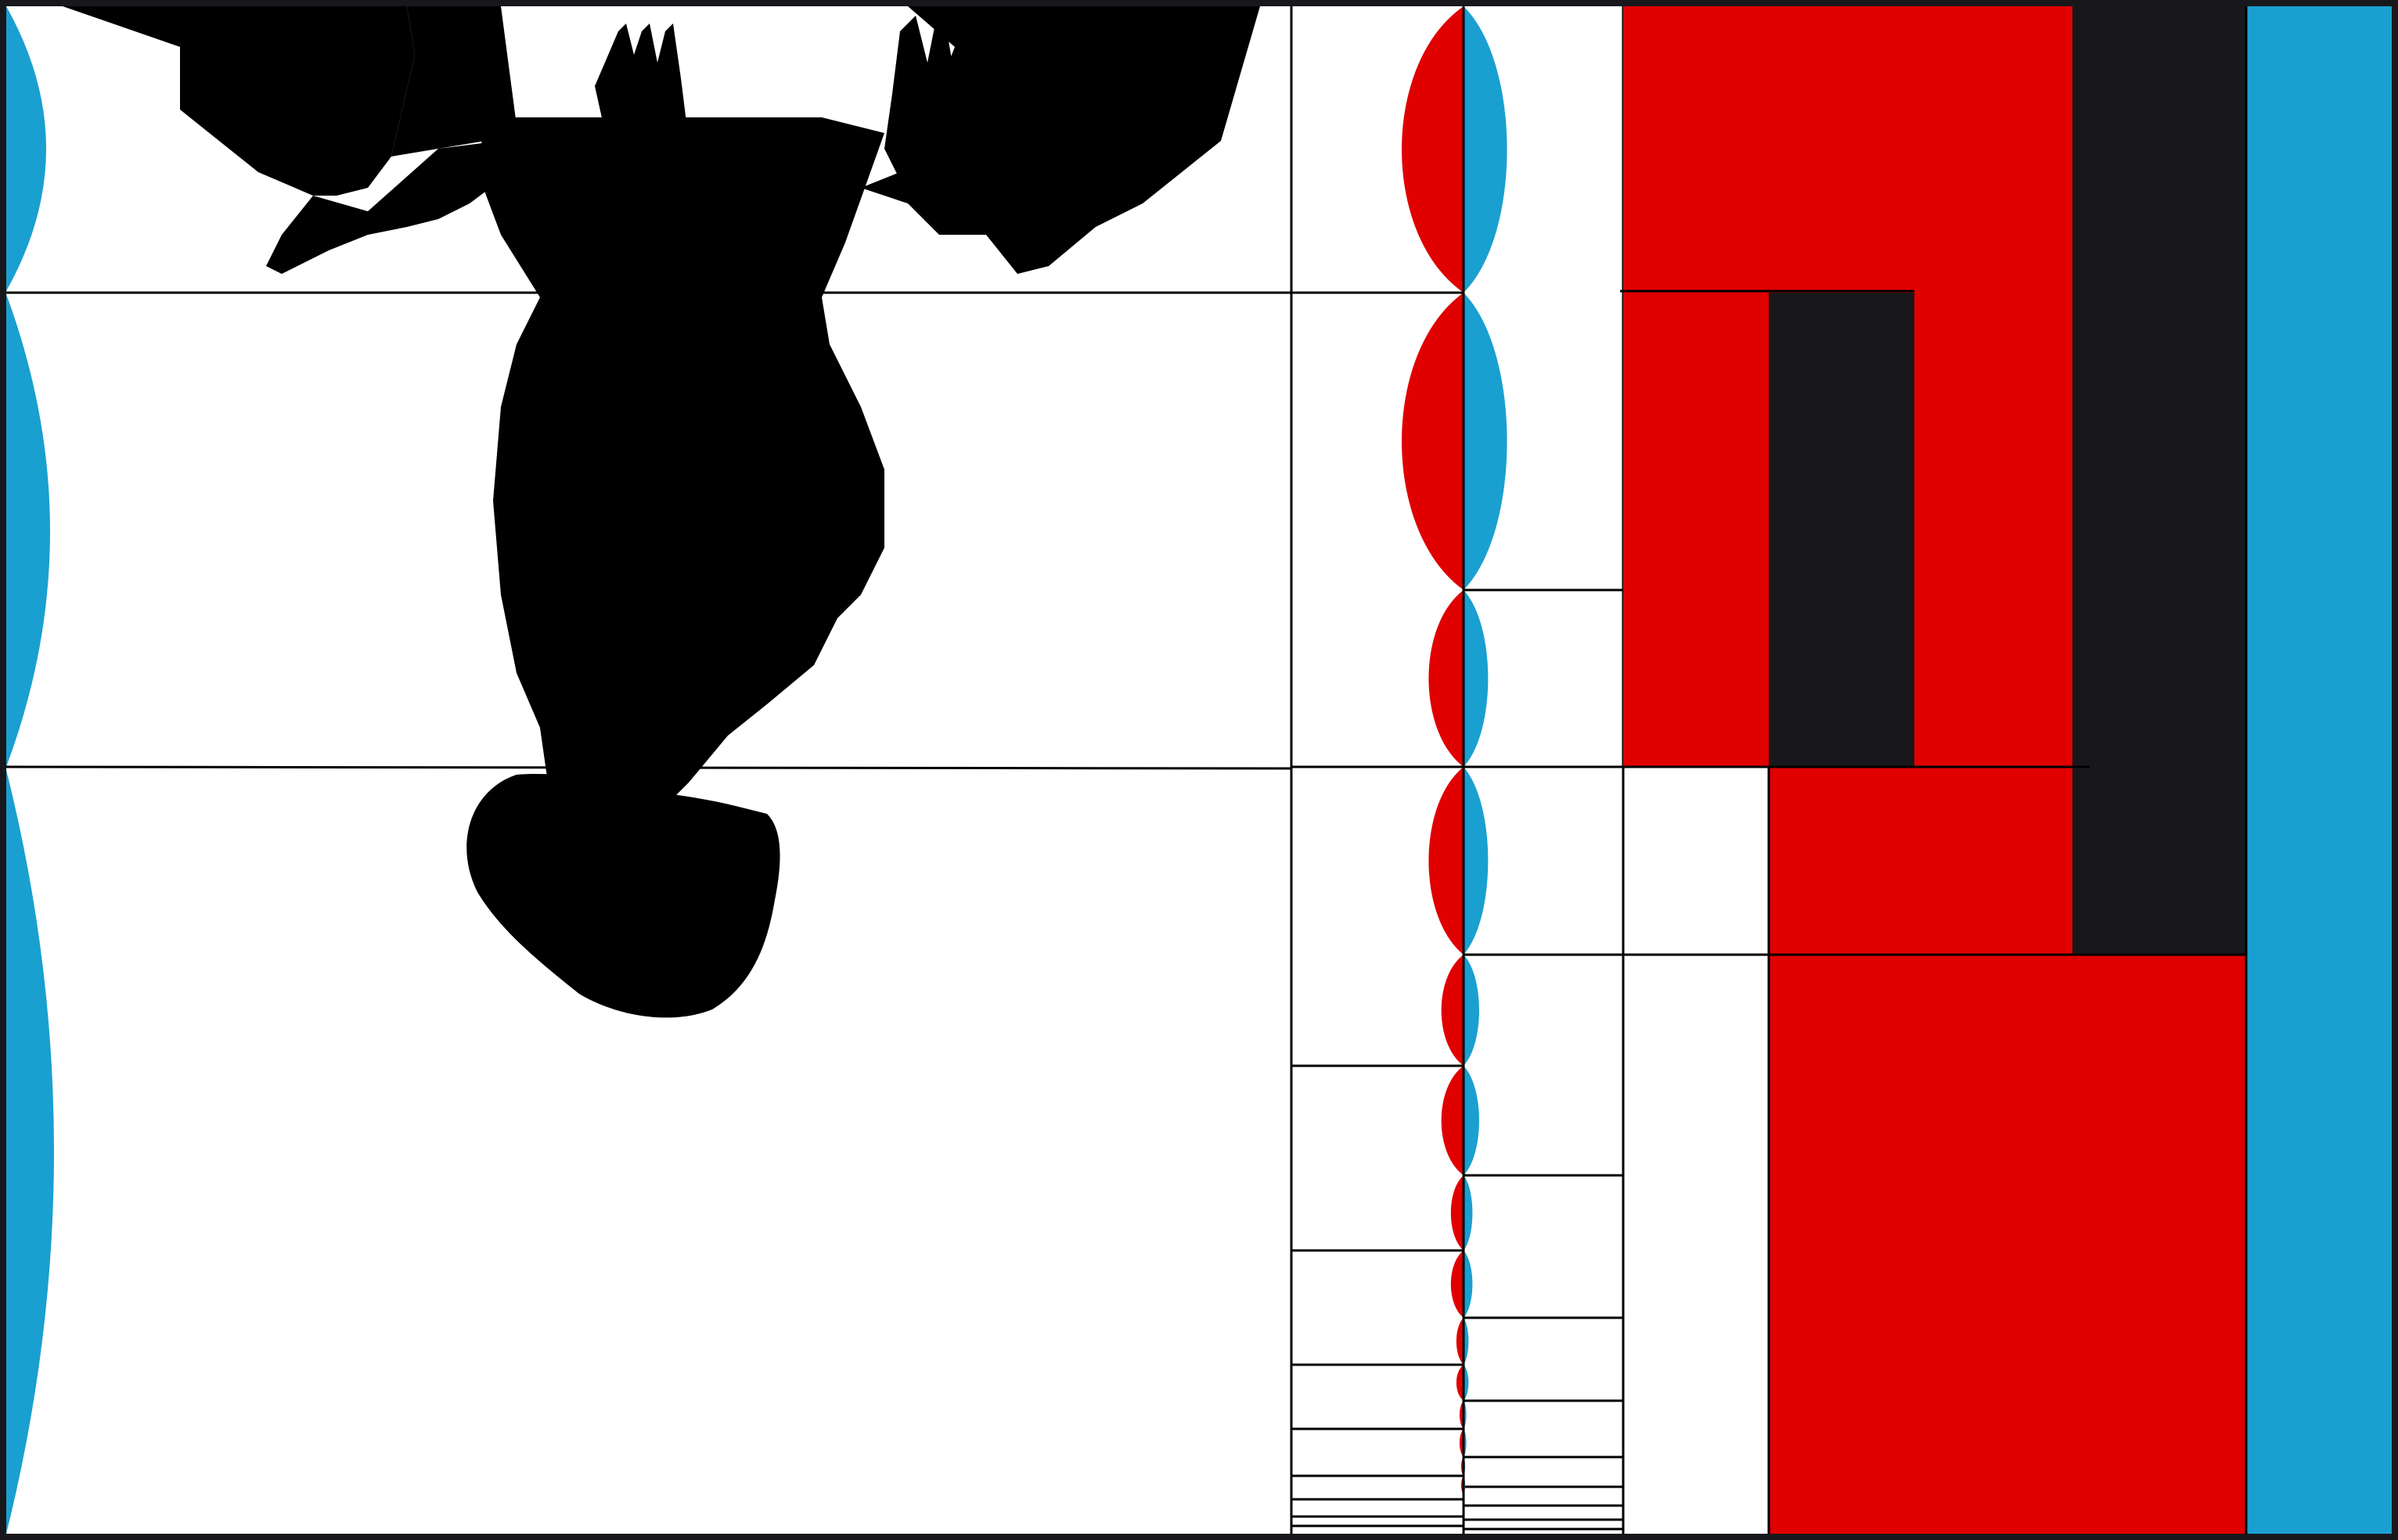 The width and height of the screenshot is (2398, 1540). What do you see at coordinates (1848, 149) in the screenshot?
I see `red-block-top` at bounding box center [1848, 149].